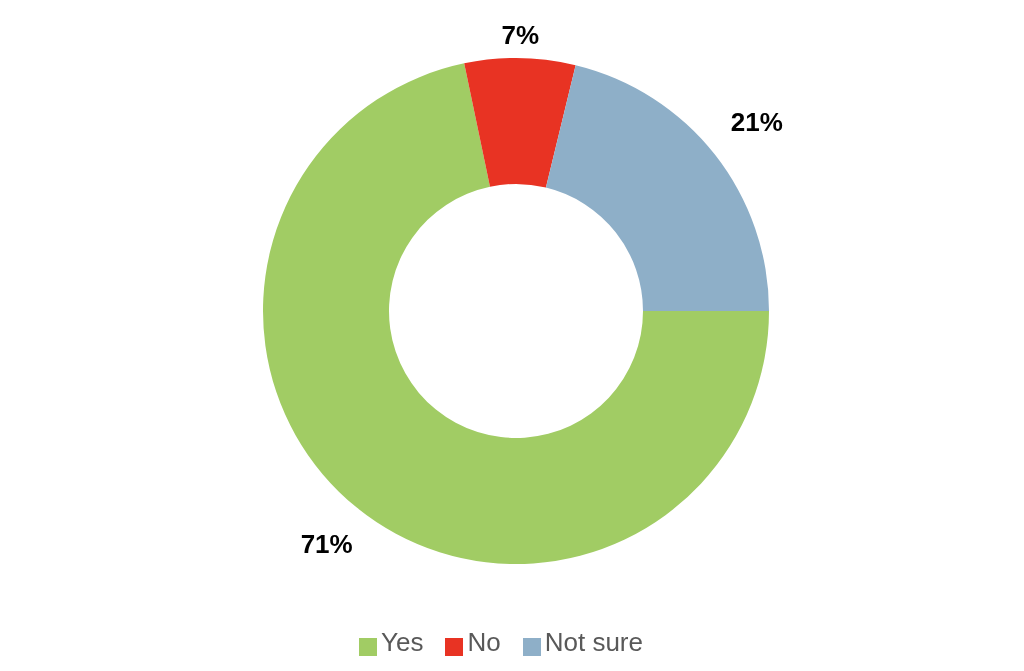 The width and height of the screenshot is (1024, 671). What do you see at coordinates (484, 642) in the screenshot?
I see `legend-label: No` at bounding box center [484, 642].